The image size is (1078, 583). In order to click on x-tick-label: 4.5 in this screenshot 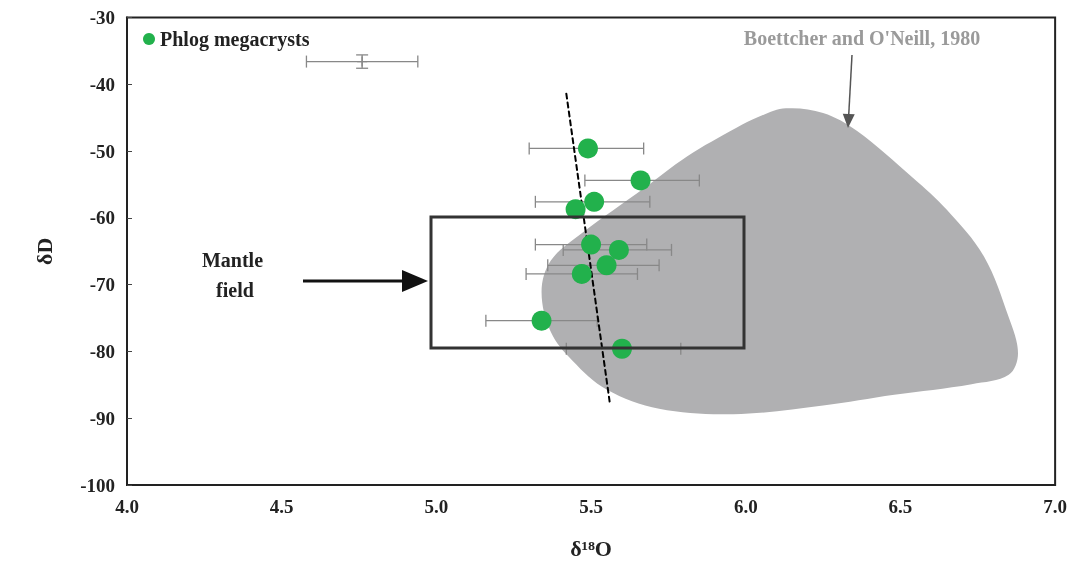, I will do `click(281, 506)`.